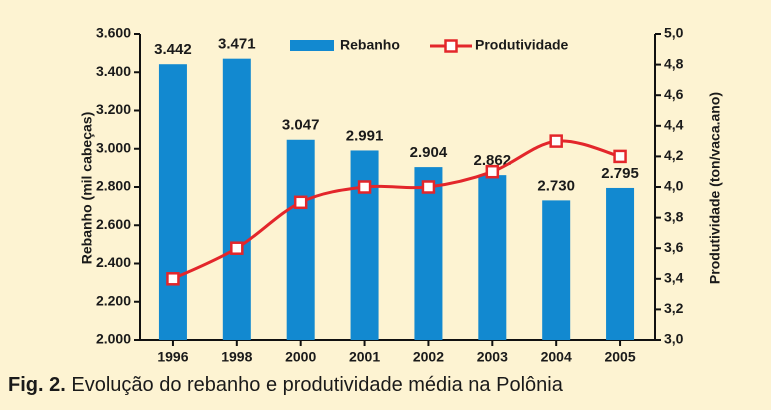 The width and height of the screenshot is (771, 410). What do you see at coordinates (674, 247) in the screenshot?
I see `y2-tick-label: 3,6` at bounding box center [674, 247].